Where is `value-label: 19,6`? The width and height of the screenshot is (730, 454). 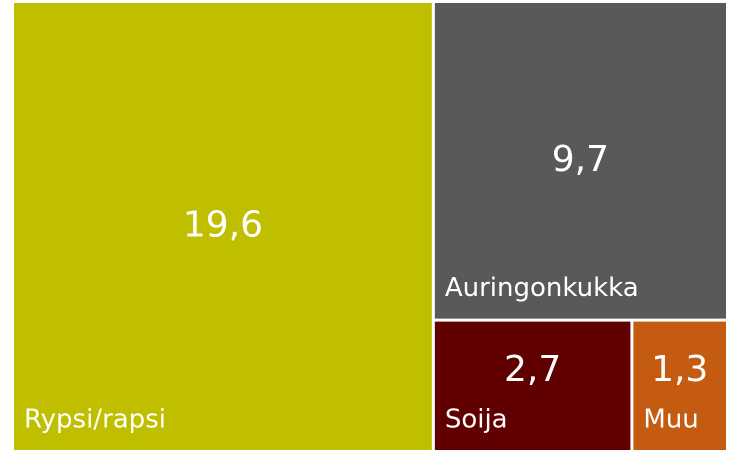
value-label: 19,6 is located at coordinates (223, 225).